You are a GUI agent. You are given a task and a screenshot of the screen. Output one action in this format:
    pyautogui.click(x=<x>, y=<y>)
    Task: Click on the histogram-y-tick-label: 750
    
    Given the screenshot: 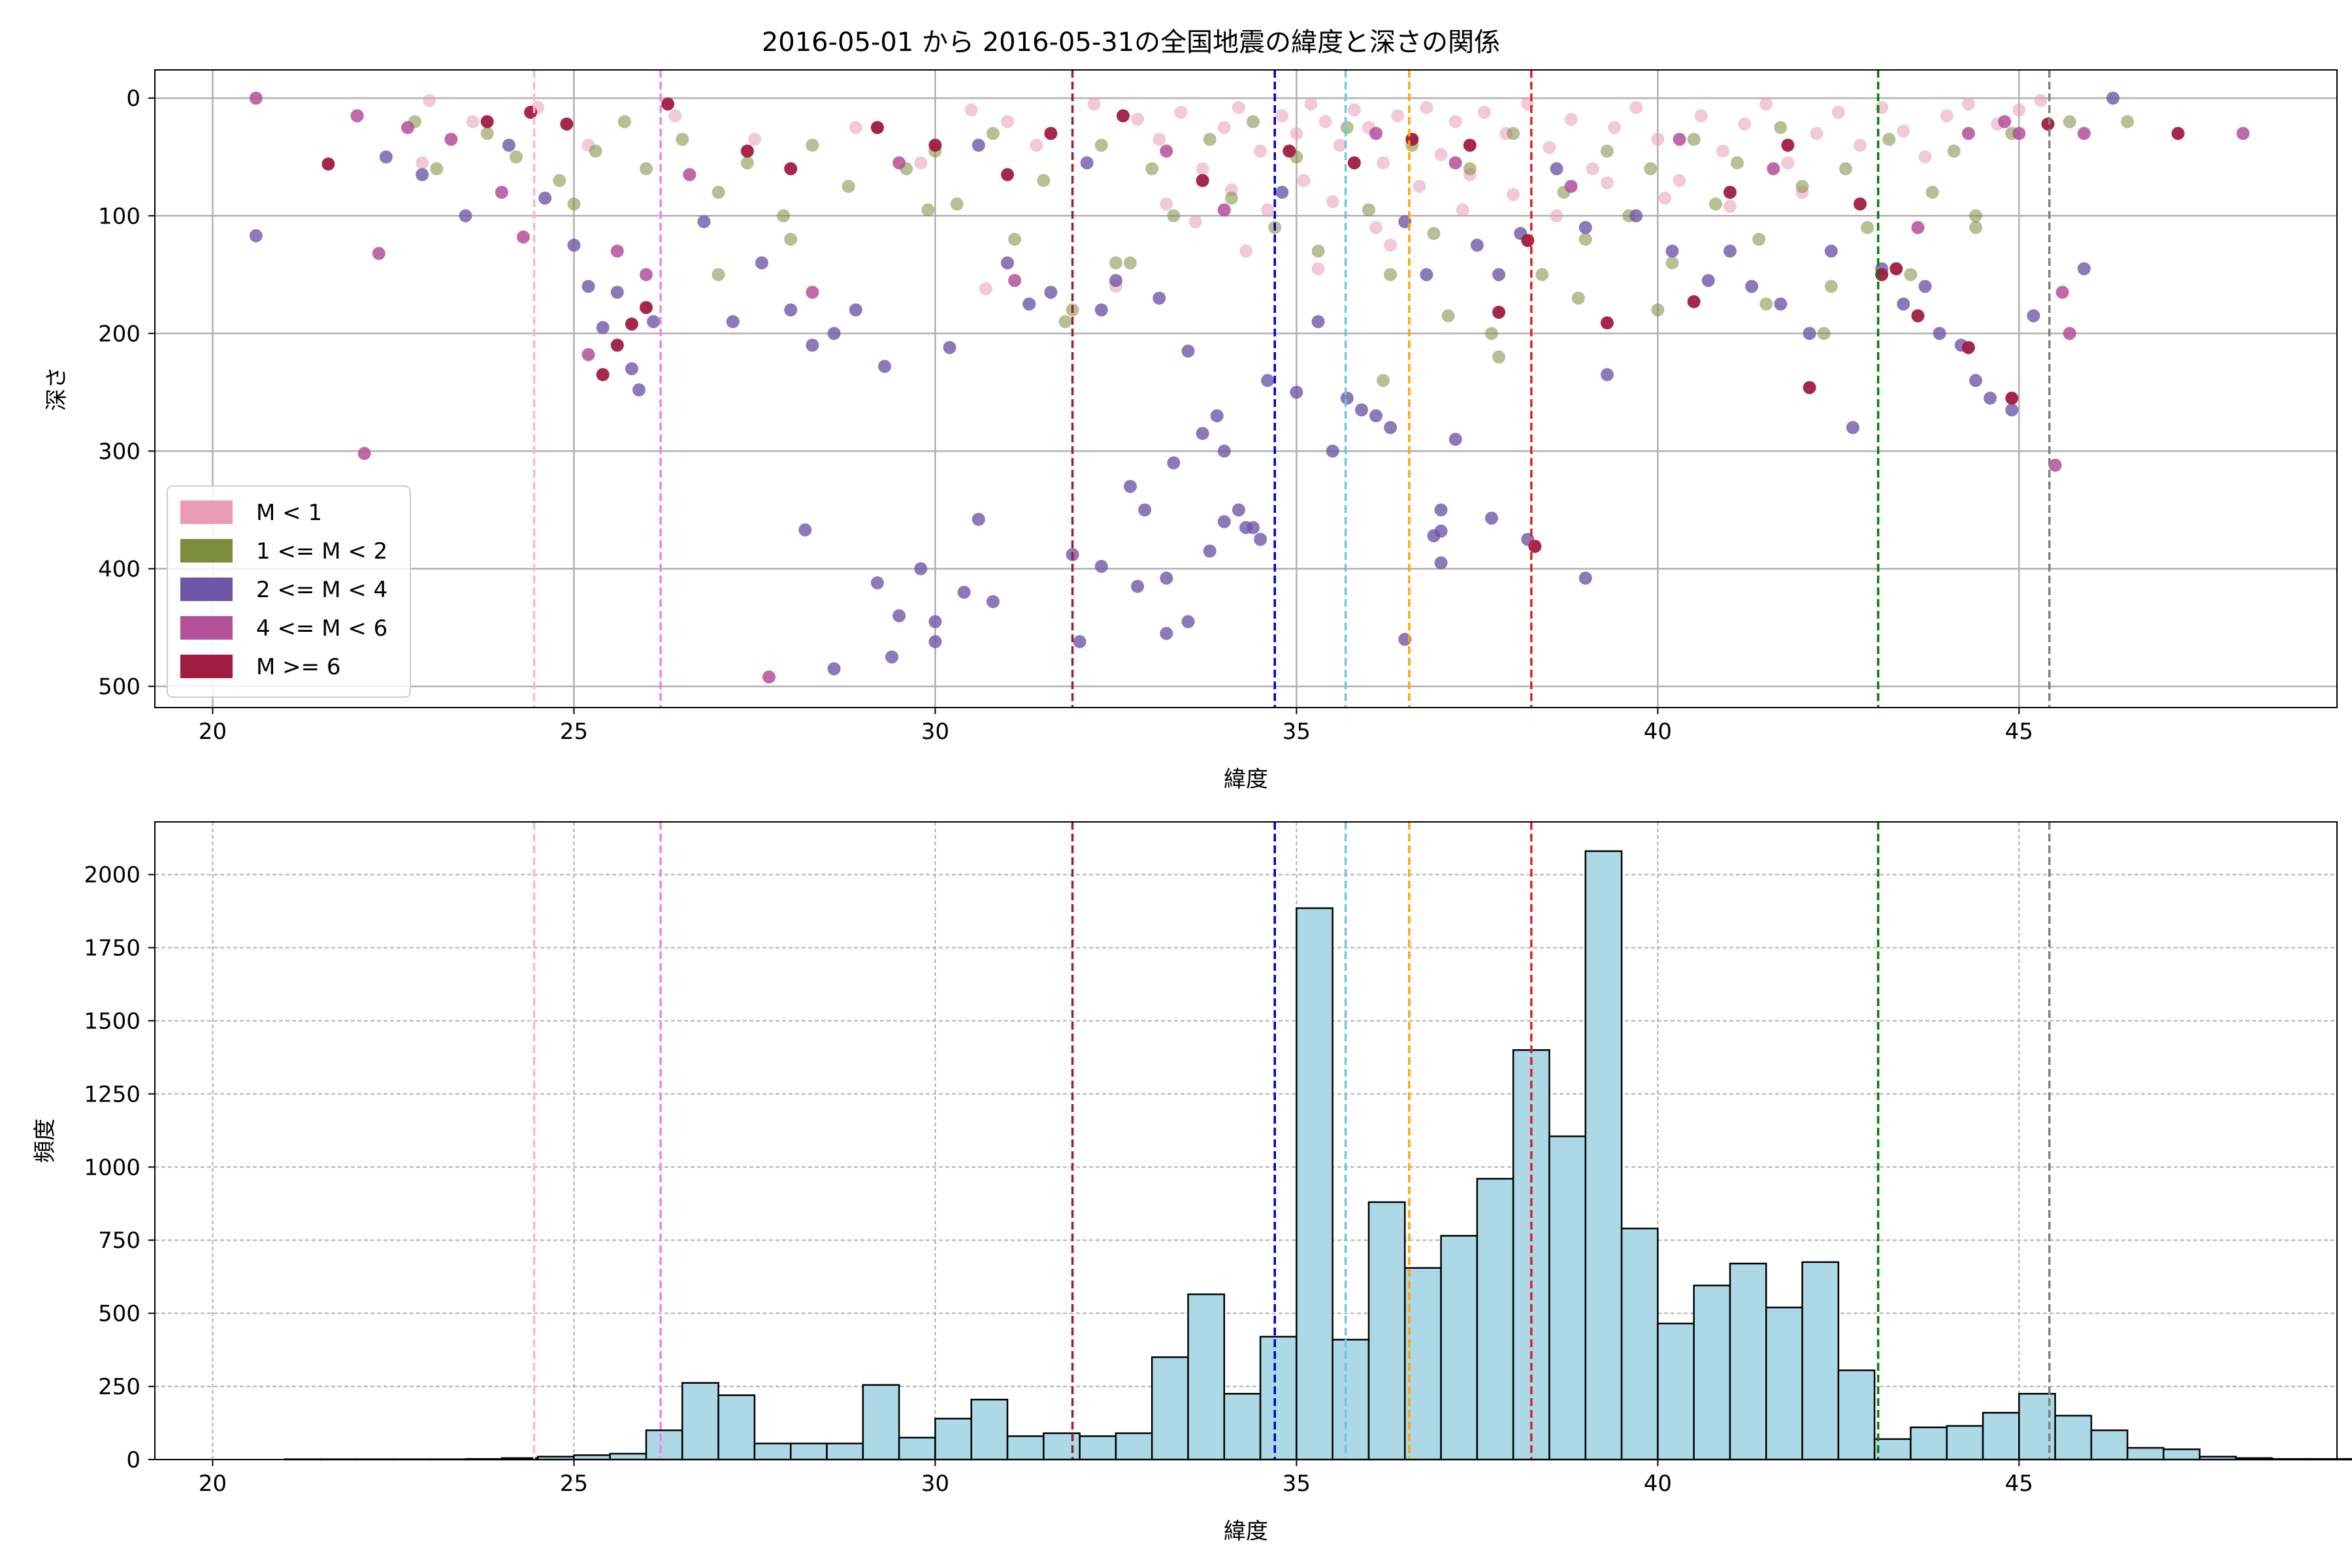 What is the action you would take?
    pyautogui.click(x=119, y=1241)
    